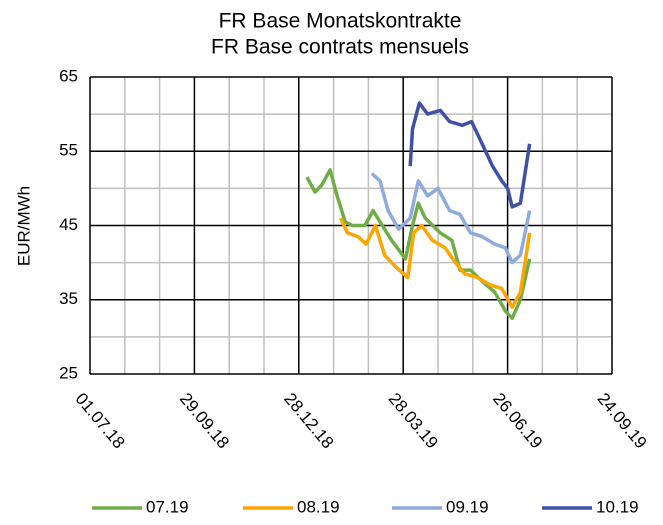  What do you see at coordinates (204, 420) in the screenshot?
I see `x-tick-label: 29.09.18` at bounding box center [204, 420].